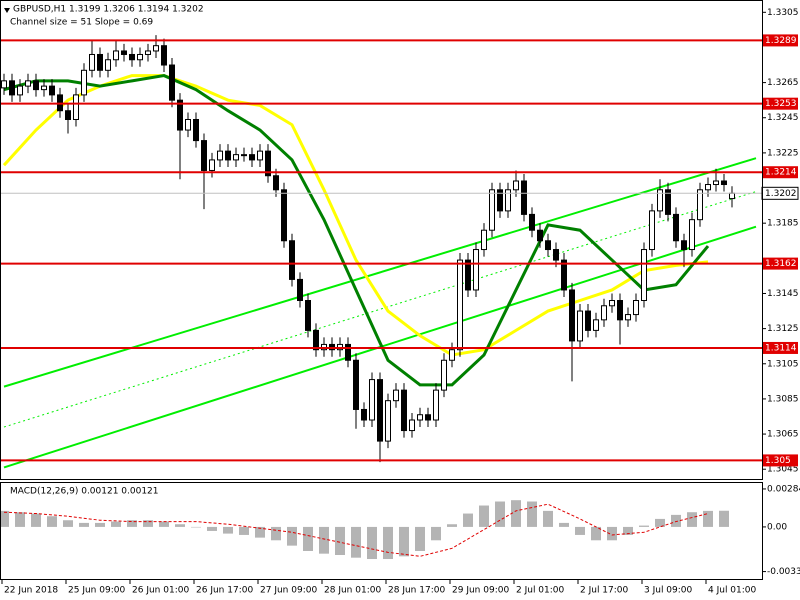  What do you see at coordinates (7, 10) in the screenshot?
I see `symbol-marker` at bounding box center [7, 10].